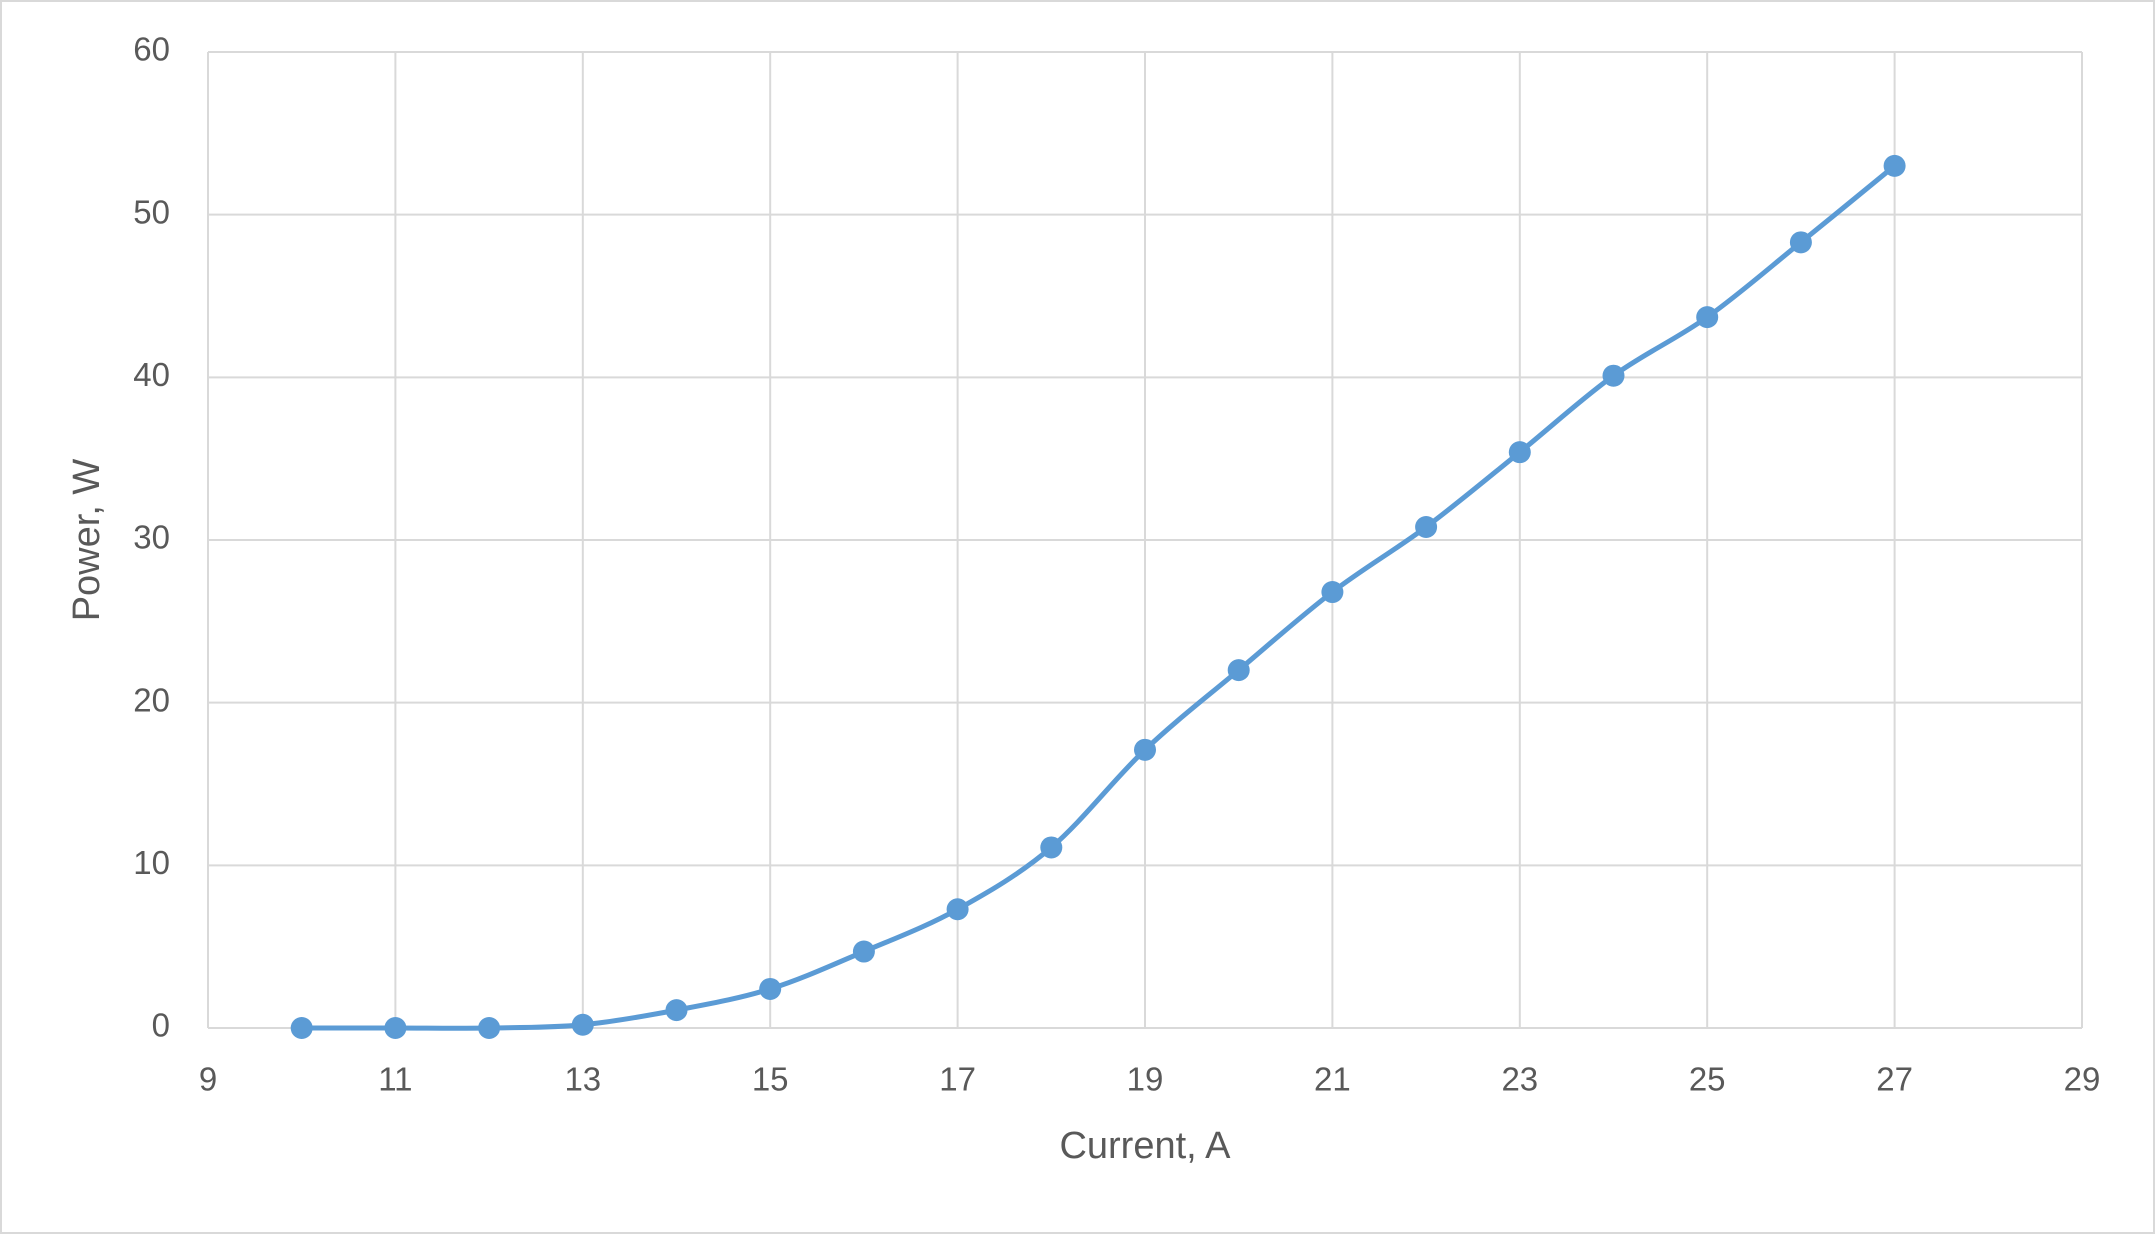 The width and height of the screenshot is (2155, 1234). What do you see at coordinates (395, 1079) in the screenshot?
I see `x-tick-label: 11` at bounding box center [395, 1079].